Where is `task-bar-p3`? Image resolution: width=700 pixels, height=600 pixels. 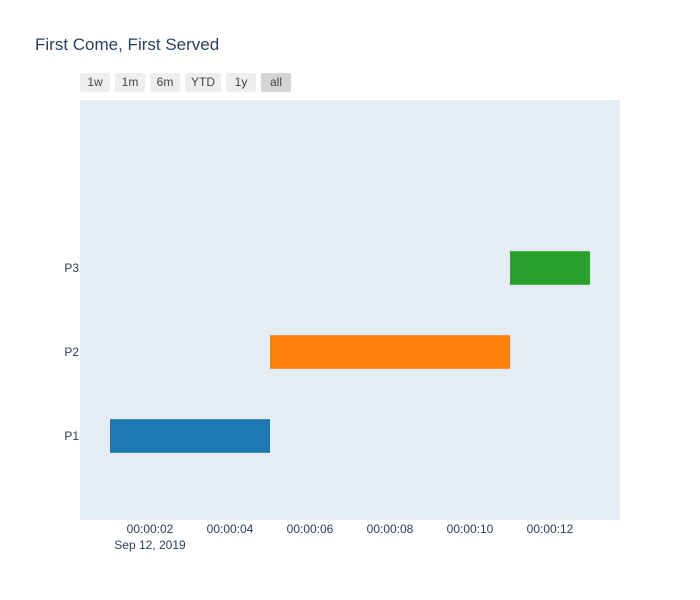
task-bar-p3 is located at coordinates (550, 268).